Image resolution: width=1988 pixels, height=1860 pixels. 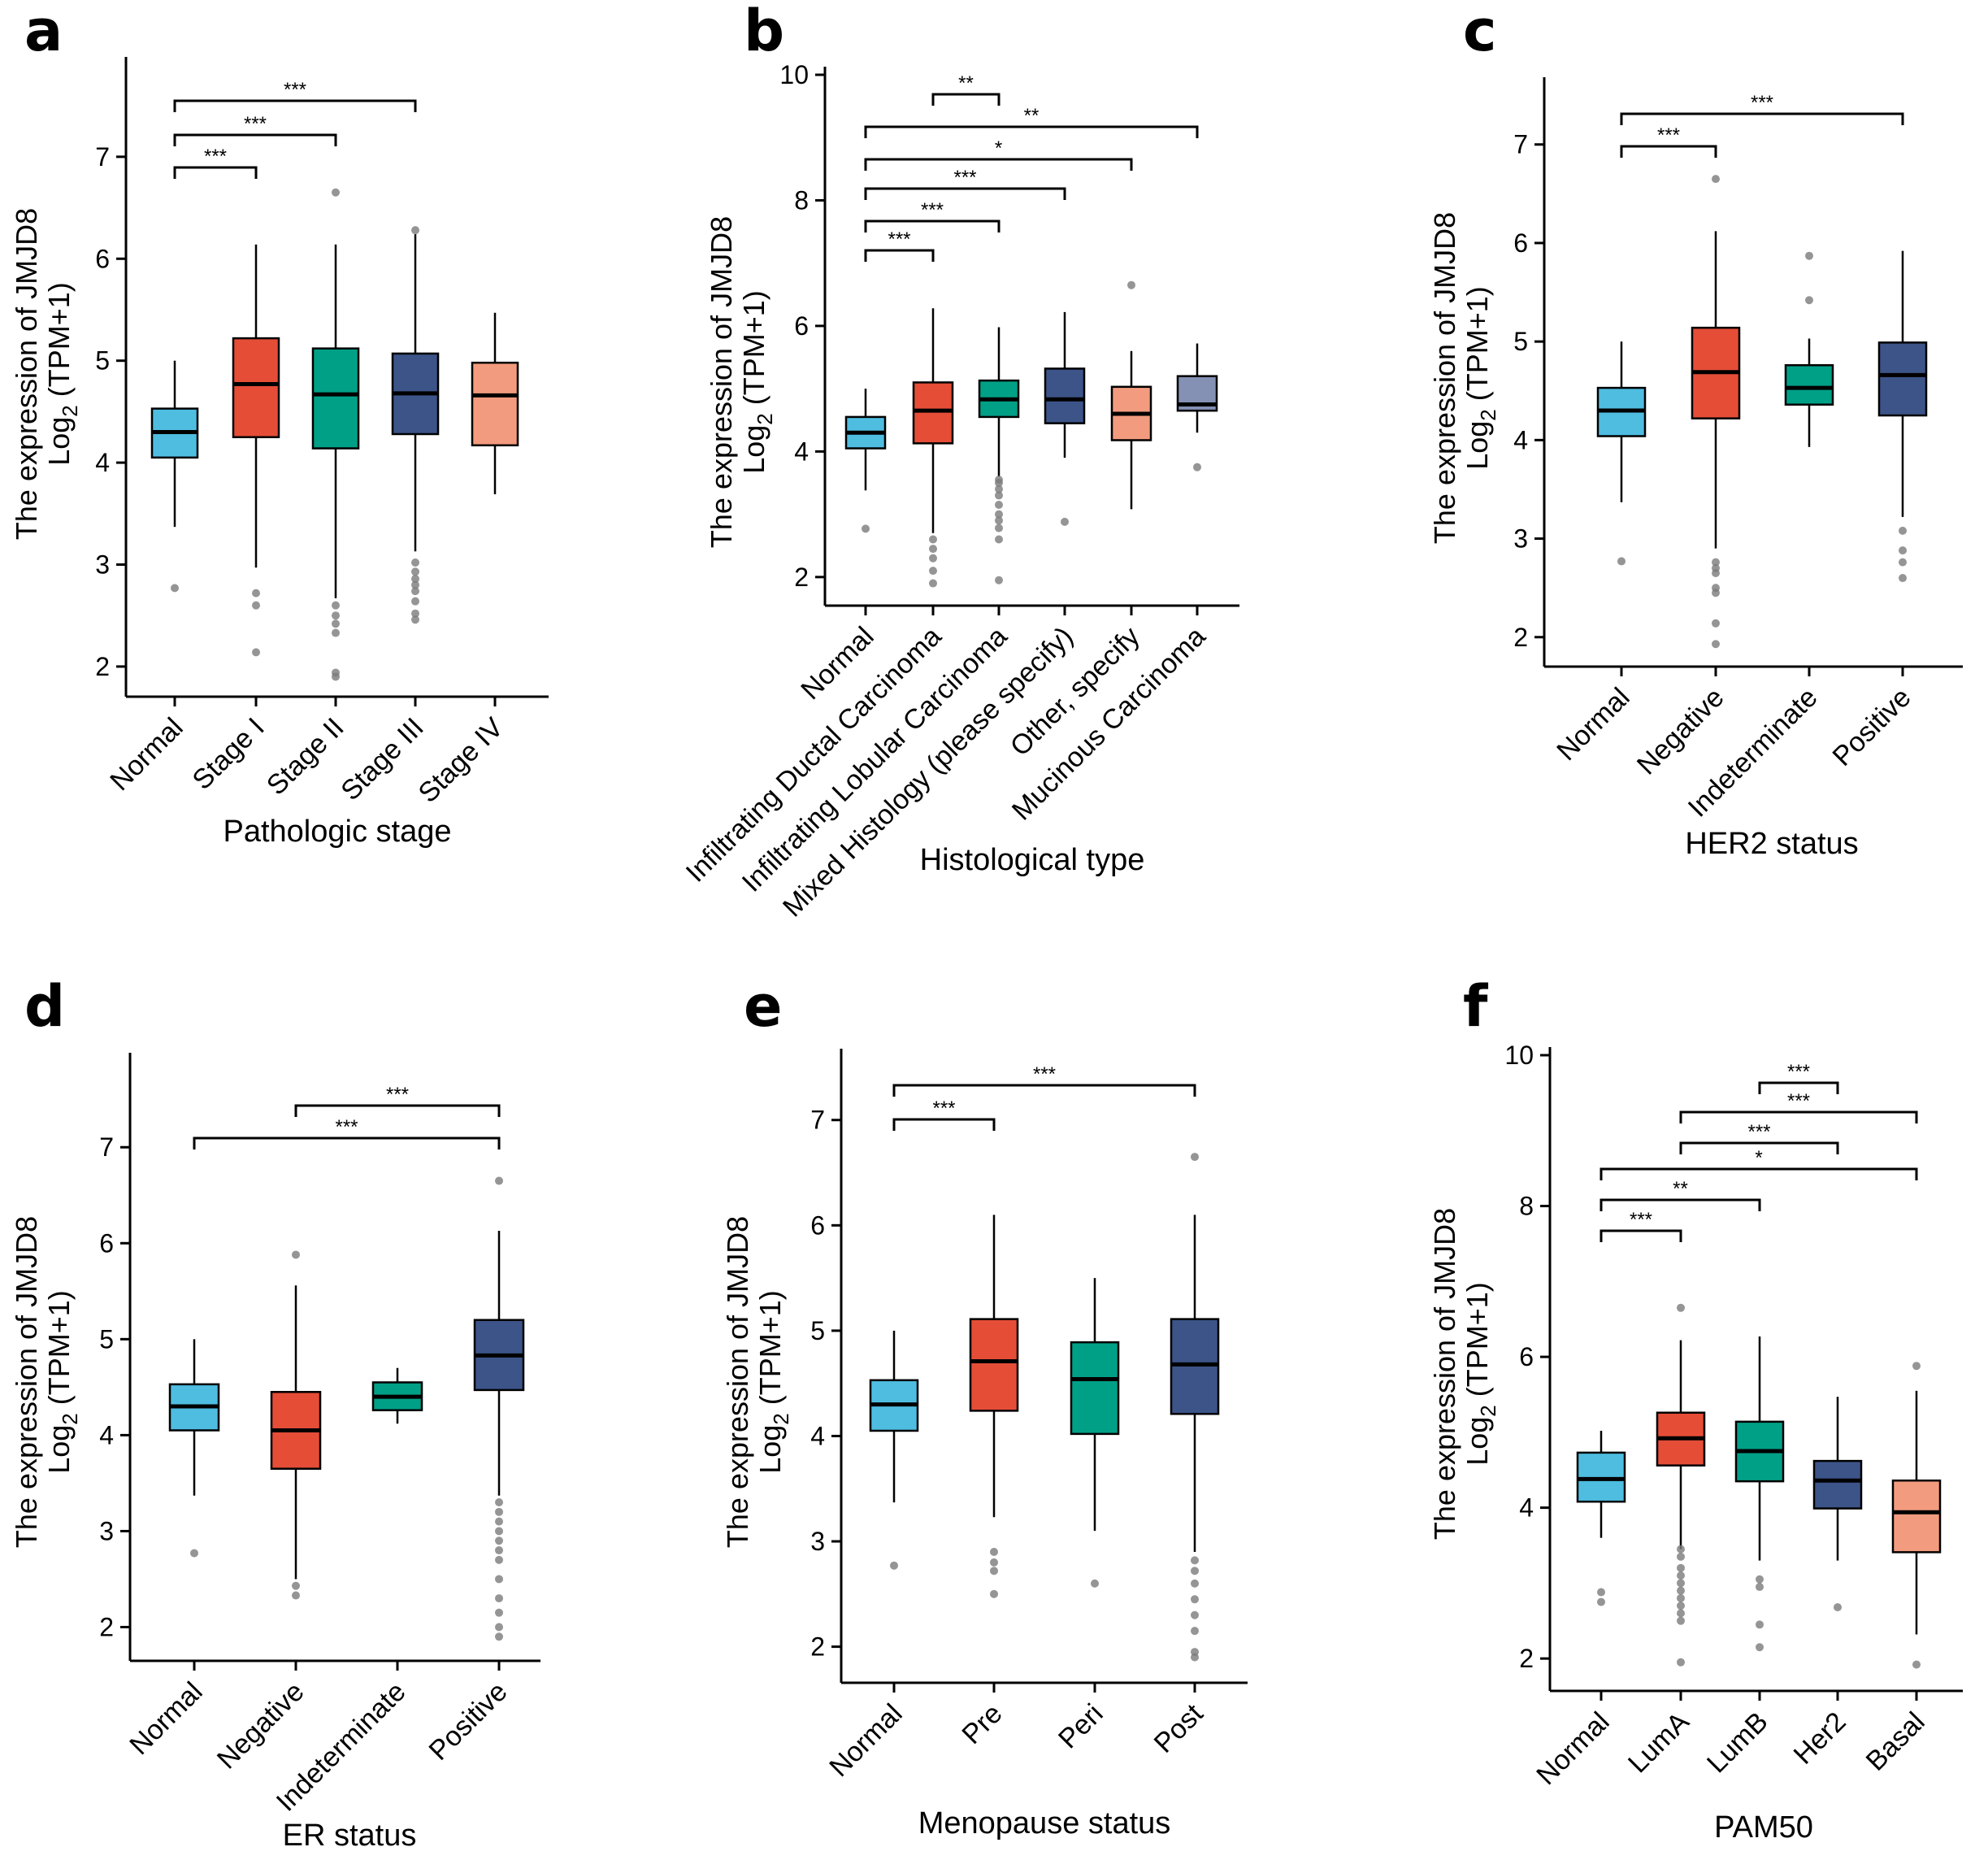 I want to click on y-tick-label: 3, so click(x=817, y=1542).